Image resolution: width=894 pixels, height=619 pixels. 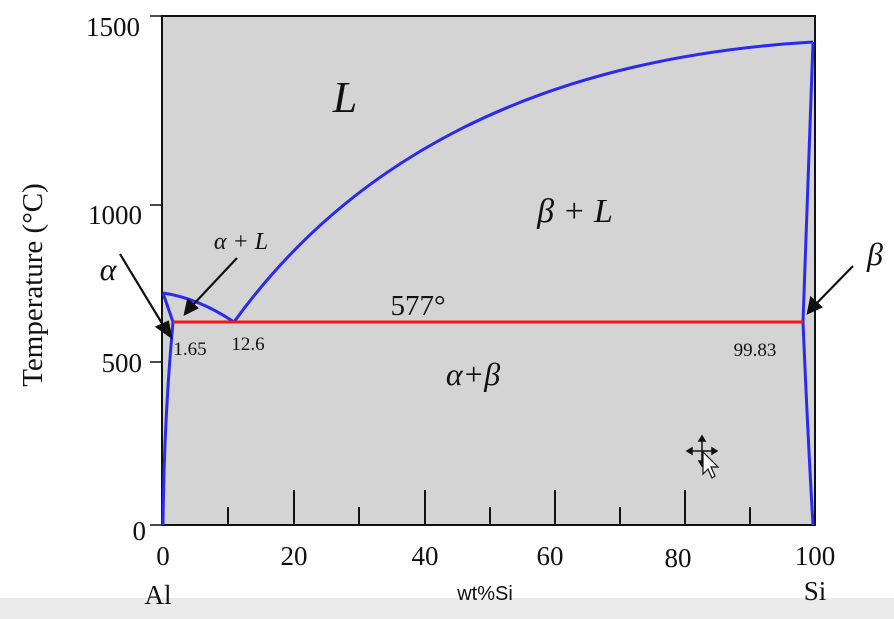 What do you see at coordinates (808, 182) in the screenshot?
I see `solidus-beta` at bounding box center [808, 182].